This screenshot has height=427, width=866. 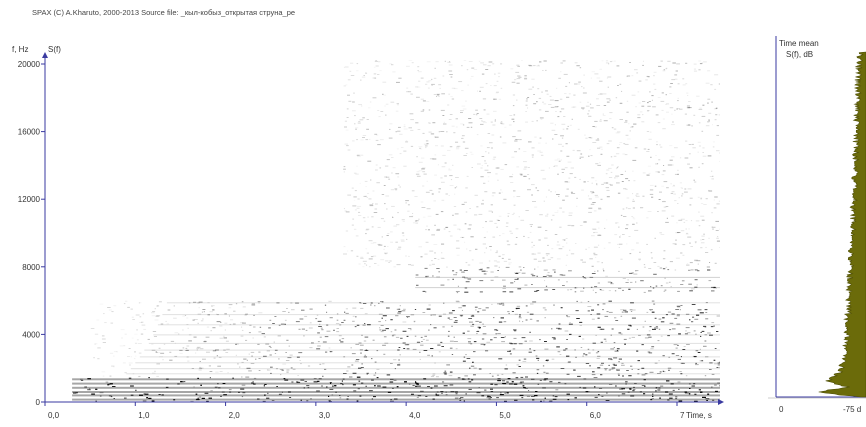 What do you see at coordinates (325, 415) in the screenshot?
I see `x-tick-label: 3,0` at bounding box center [325, 415].